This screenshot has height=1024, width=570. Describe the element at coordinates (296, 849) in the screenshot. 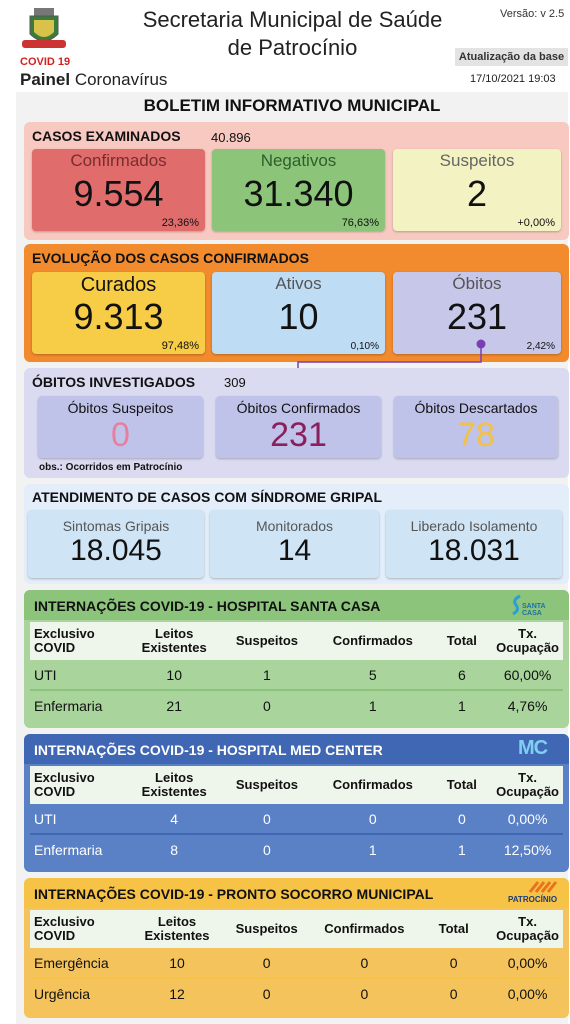

I see `table-row: Enfermaria 8 0 1 1 12,50%` at that location.